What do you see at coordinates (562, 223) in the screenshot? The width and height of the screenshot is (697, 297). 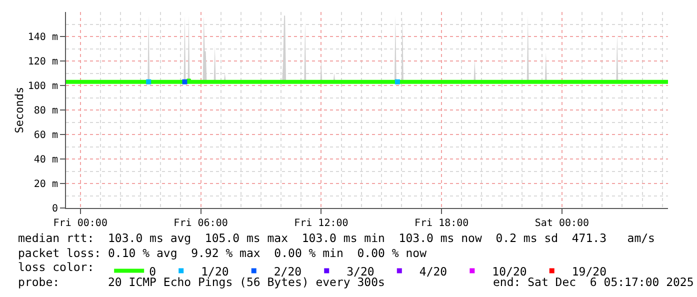 I see `x-tick-label: Sat 00:00` at bounding box center [562, 223].